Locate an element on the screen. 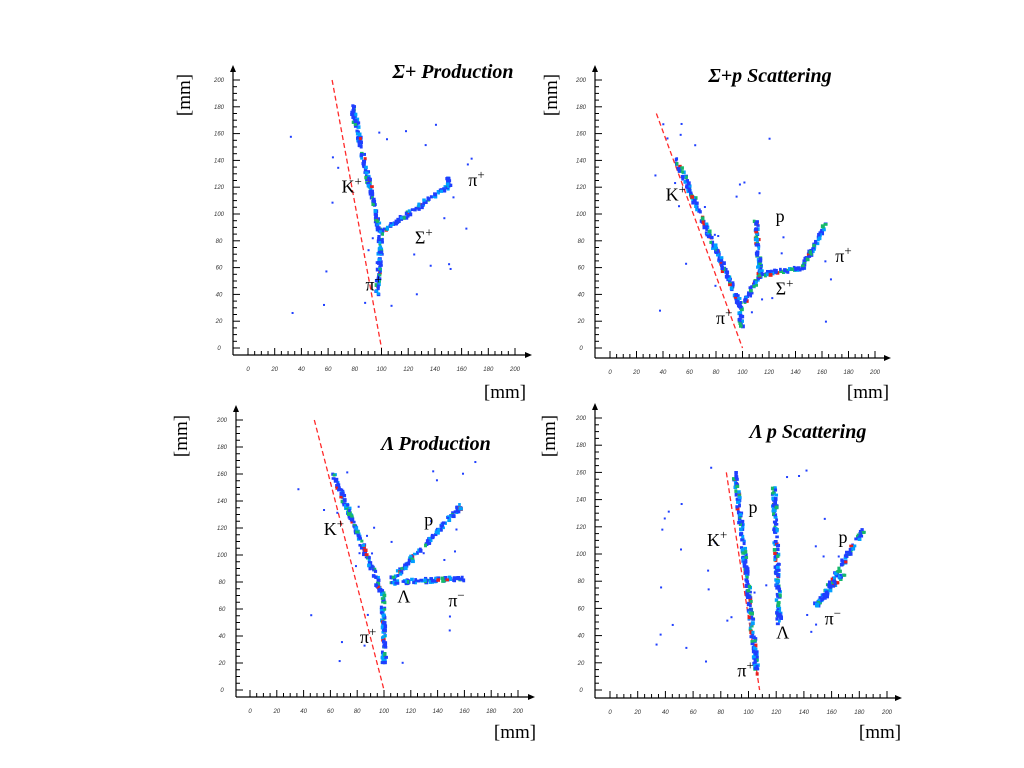  x-tick-label: 120 is located at coordinates (411, 712).